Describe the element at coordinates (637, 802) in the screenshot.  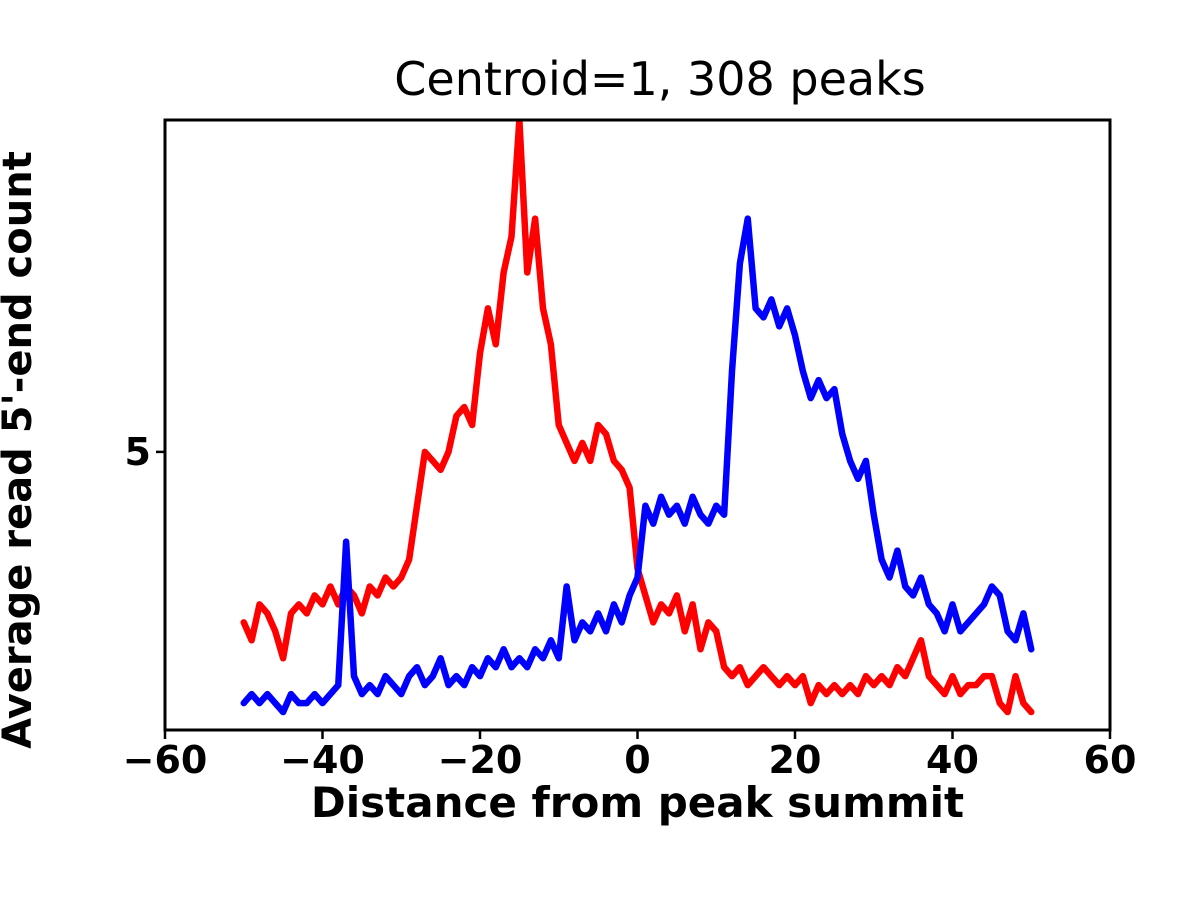
I see `x-axis-label: Distance from peak summit` at that location.